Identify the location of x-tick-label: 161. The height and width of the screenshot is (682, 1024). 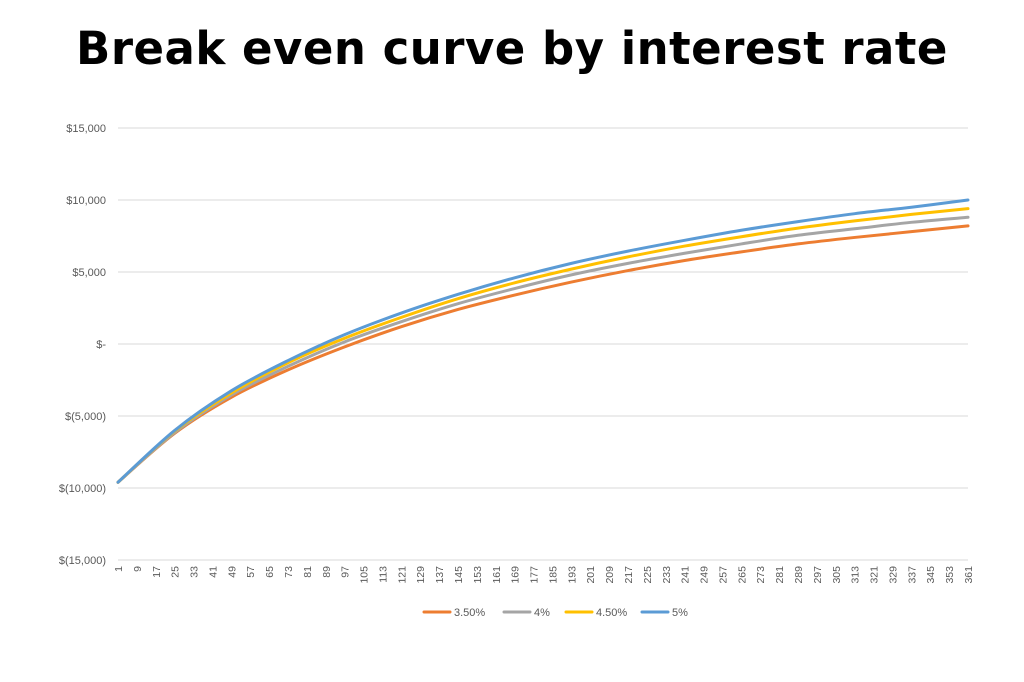
(497, 575).